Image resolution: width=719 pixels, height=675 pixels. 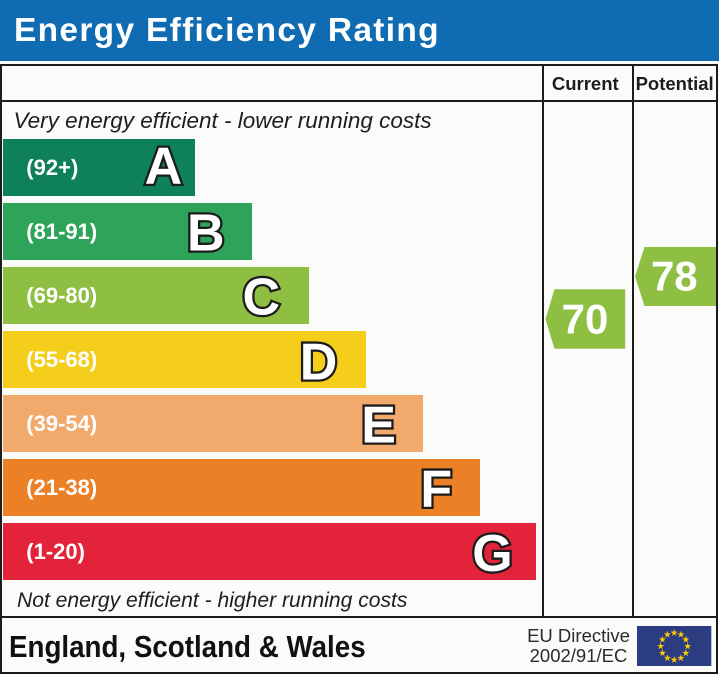 I want to click on svg-text: C, so click(x=262, y=297).